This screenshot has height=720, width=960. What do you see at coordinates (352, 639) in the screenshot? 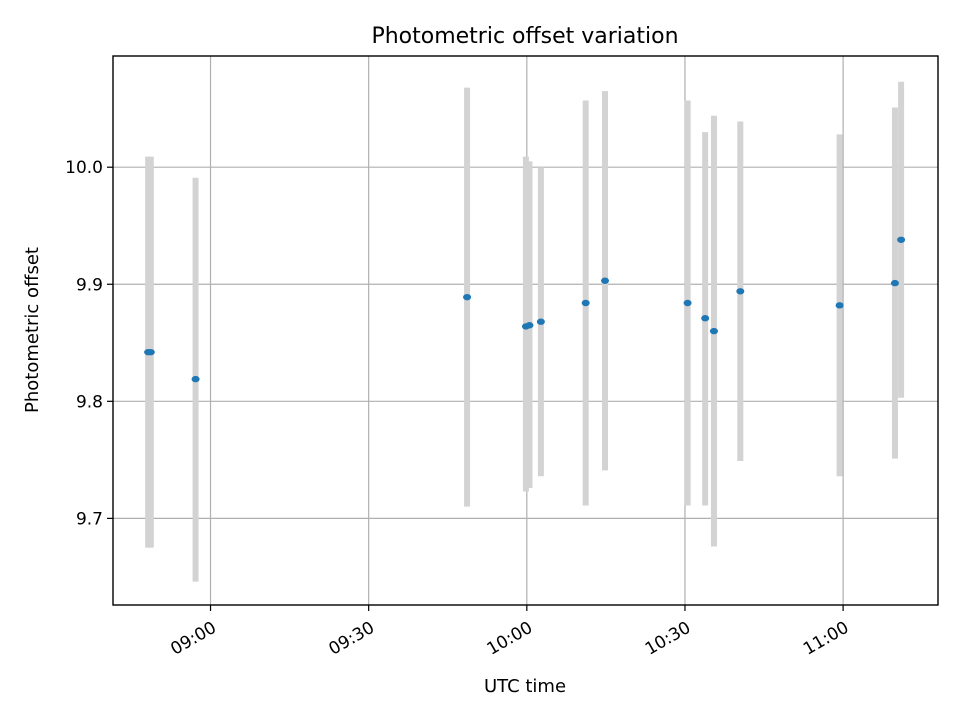
I see `x-tick-label: 09:30` at bounding box center [352, 639].